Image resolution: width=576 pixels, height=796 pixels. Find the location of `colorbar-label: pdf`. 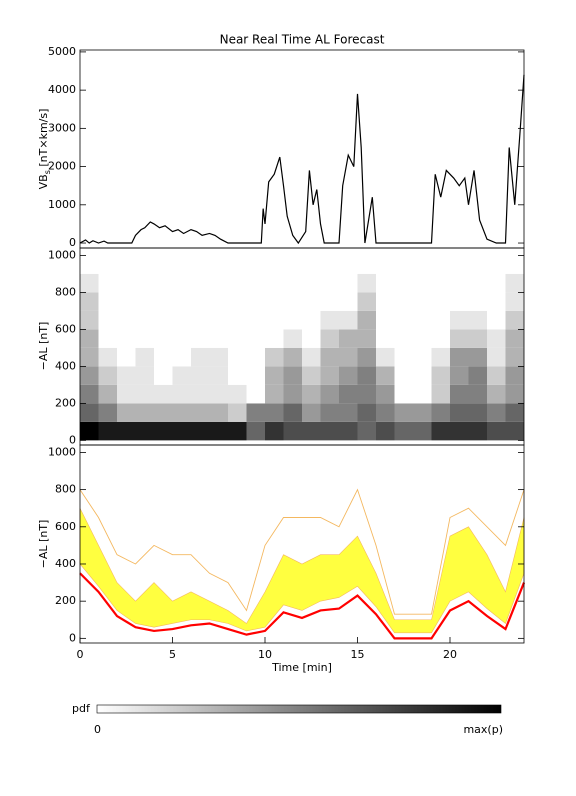

colorbar-label: pdf is located at coordinates (81, 708).